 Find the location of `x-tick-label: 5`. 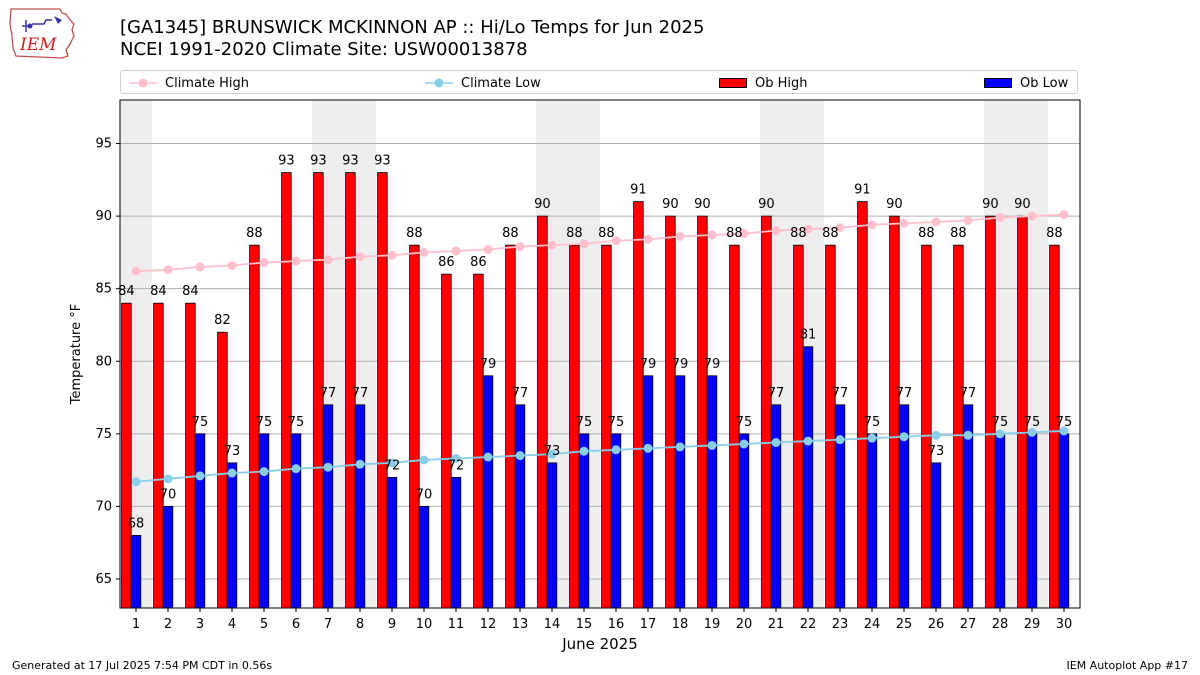

x-tick-label: 5 is located at coordinates (264, 624).